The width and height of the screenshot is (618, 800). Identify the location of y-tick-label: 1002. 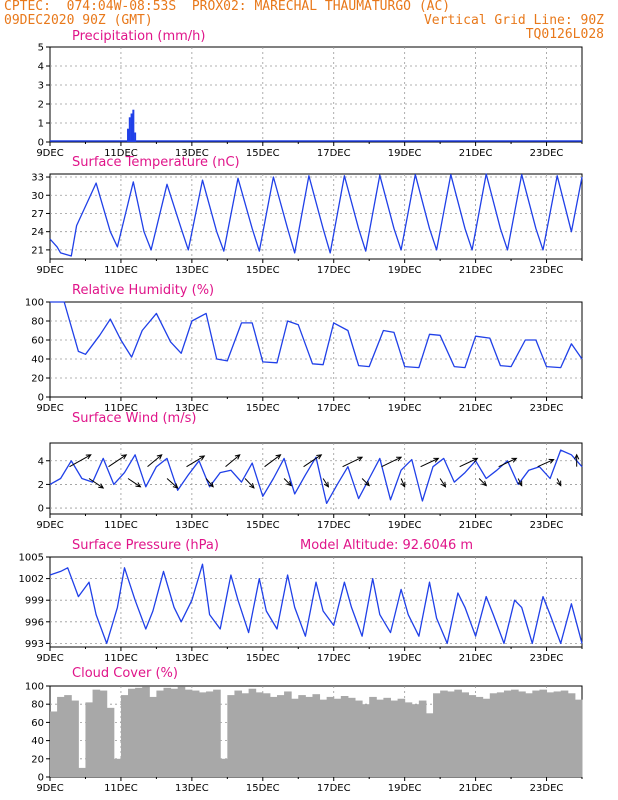
(31, 579).